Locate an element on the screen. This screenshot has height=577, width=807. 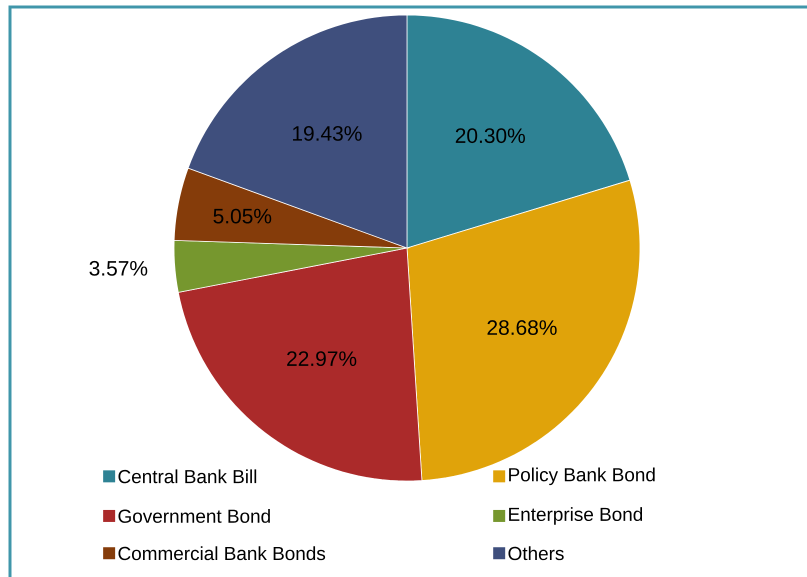
legend-label: Commercial Bank Bonds is located at coordinates (222, 553).